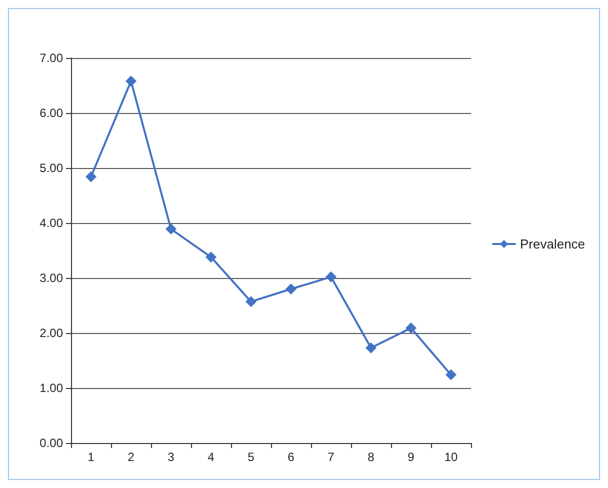  I want to click on y-tick-label: 1.00, so click(52, 388).